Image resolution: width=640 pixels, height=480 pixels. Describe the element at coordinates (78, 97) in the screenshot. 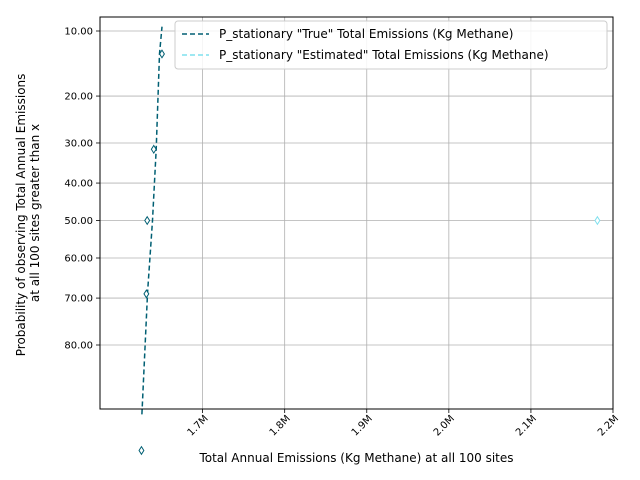

I see `y-tick-label: 20.00` at that location.